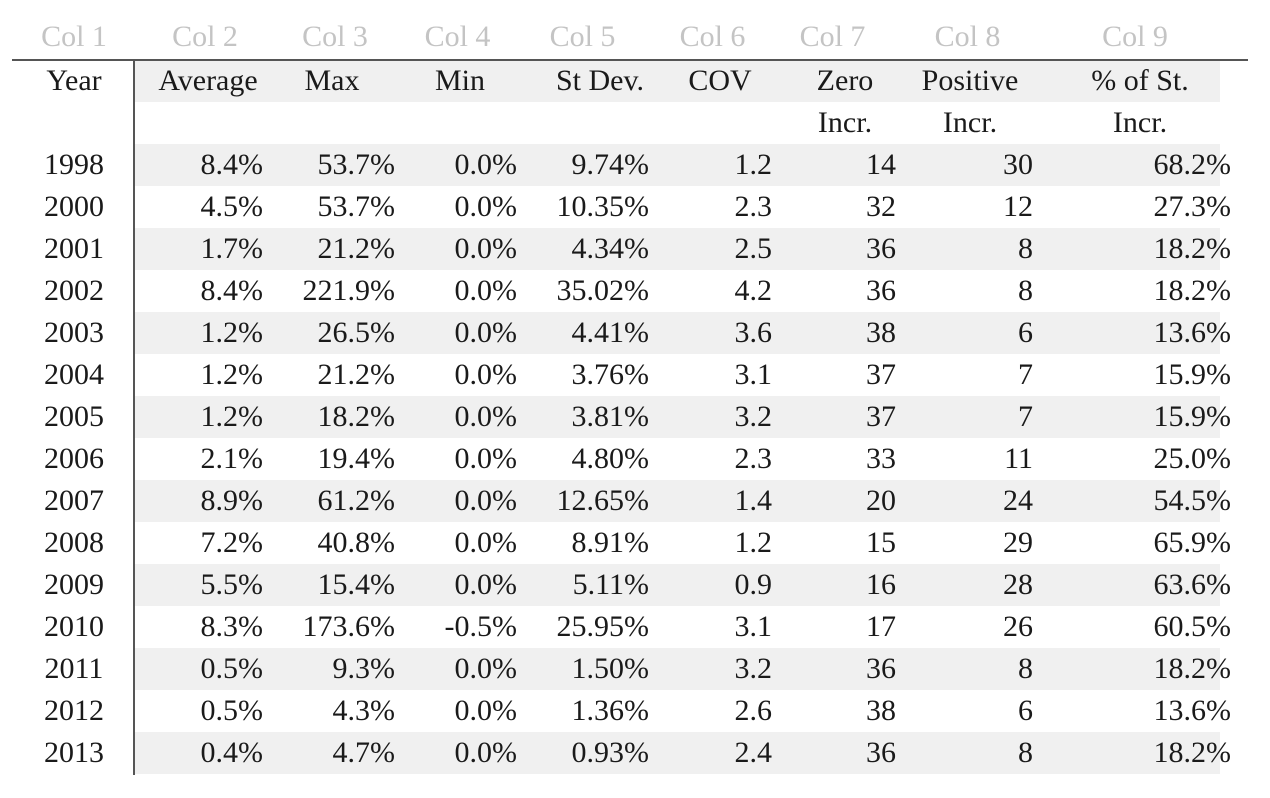 The image size is (1270, 798). I want to click on table-cell: 15.9%, so click(1192, 374).